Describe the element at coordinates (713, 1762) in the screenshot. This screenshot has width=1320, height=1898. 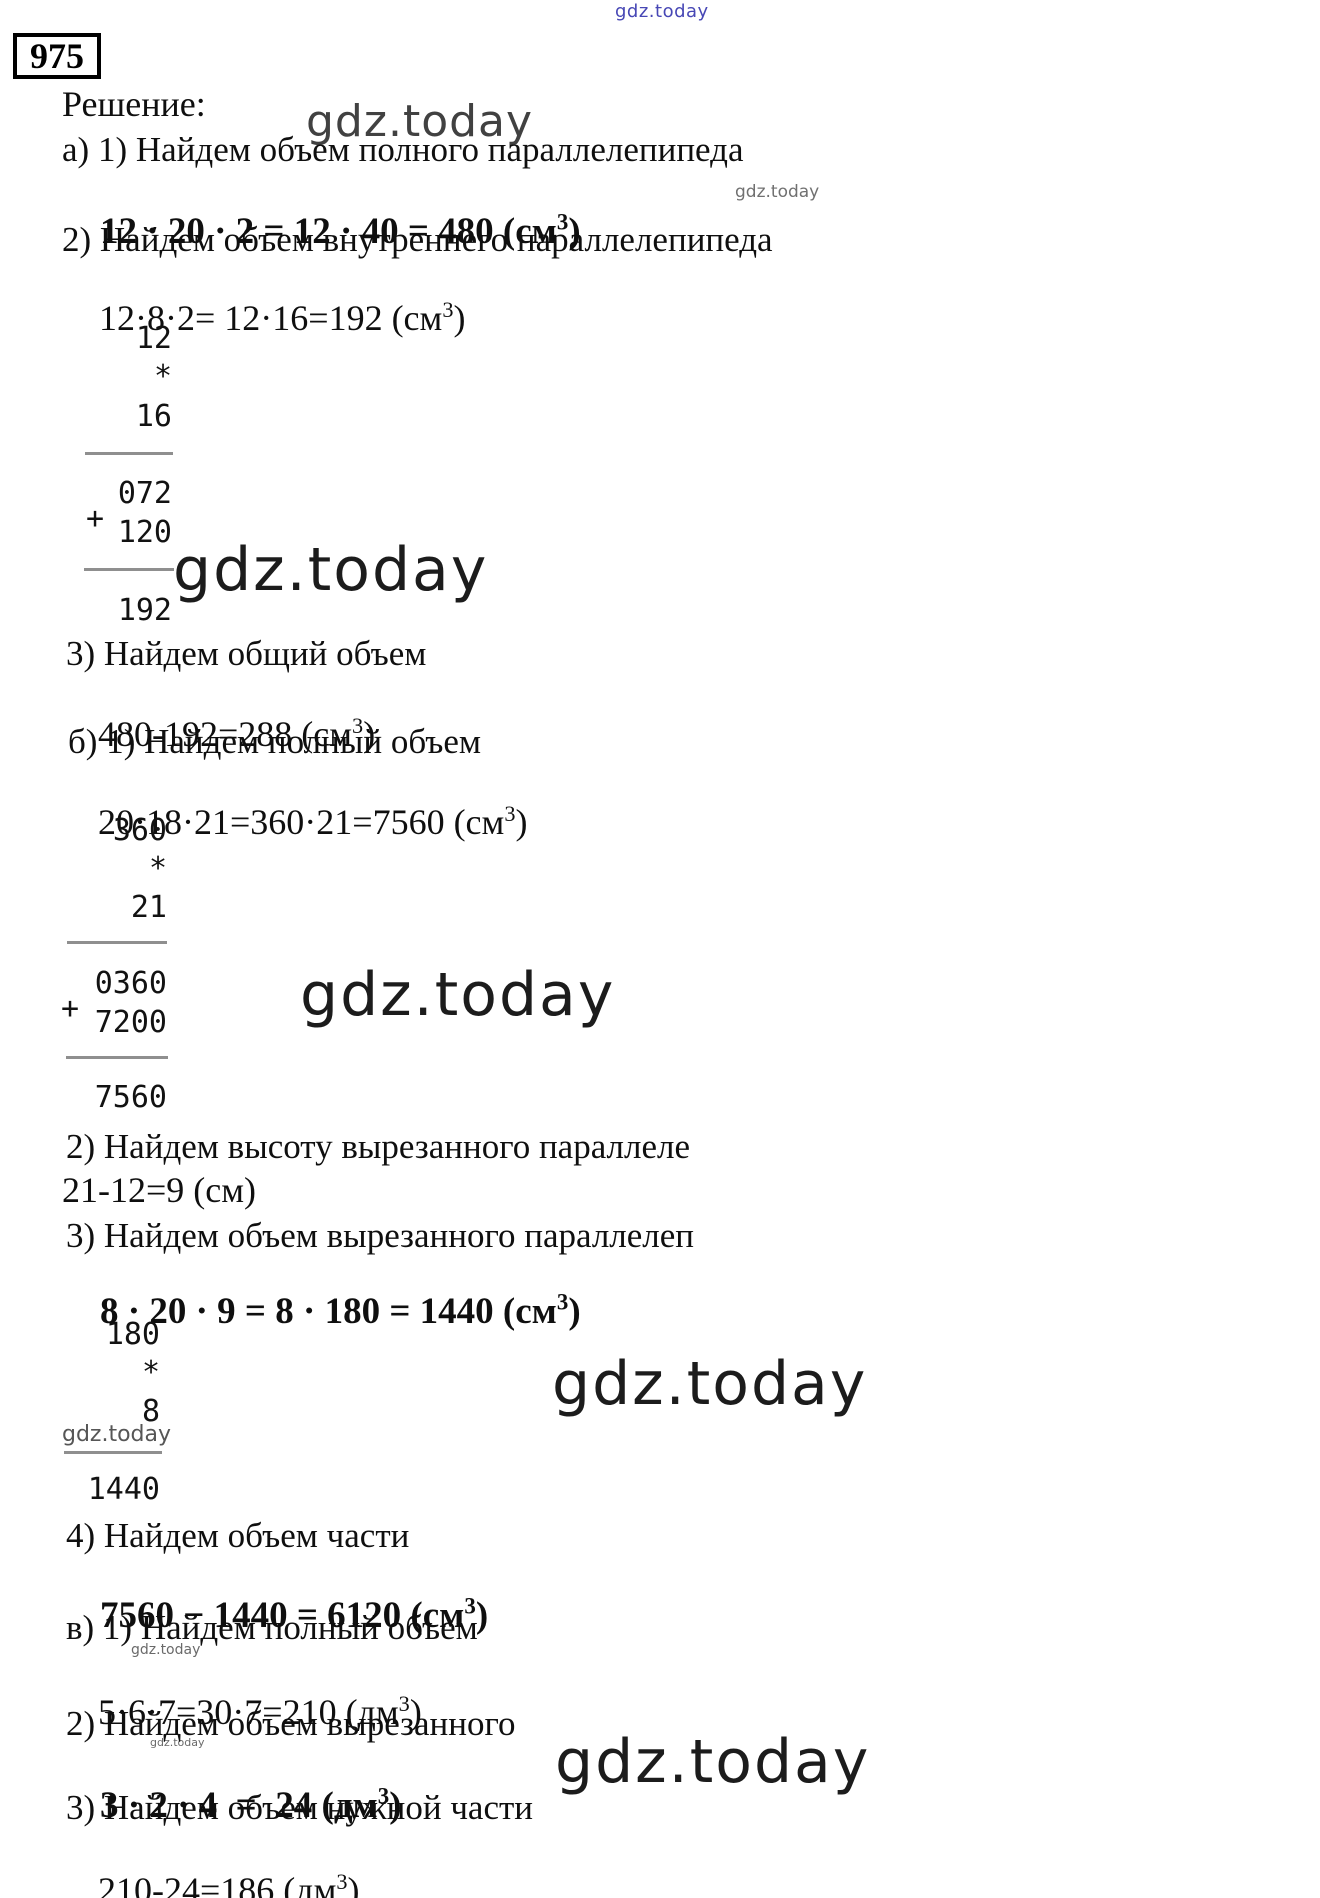
I see `watermark-large-4: gdz.today` at that location.